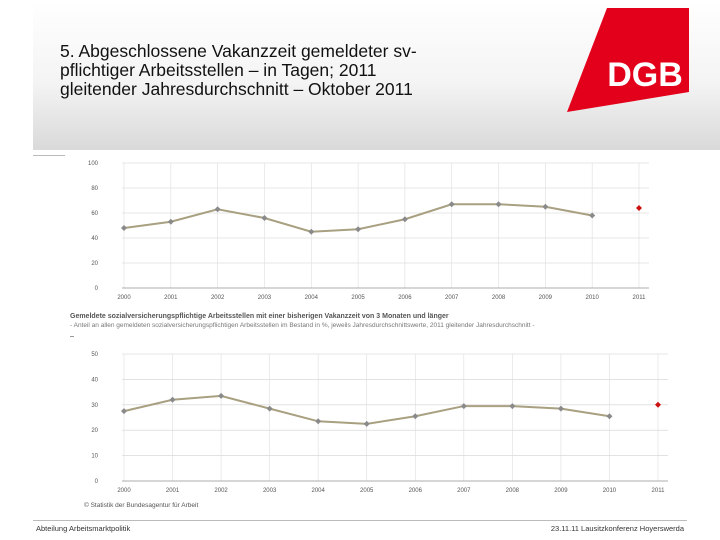  What do you see at coordinates (94, 457) in the screenshot?
I see `y-tick-label: 10` at bounding box center [94, 457].